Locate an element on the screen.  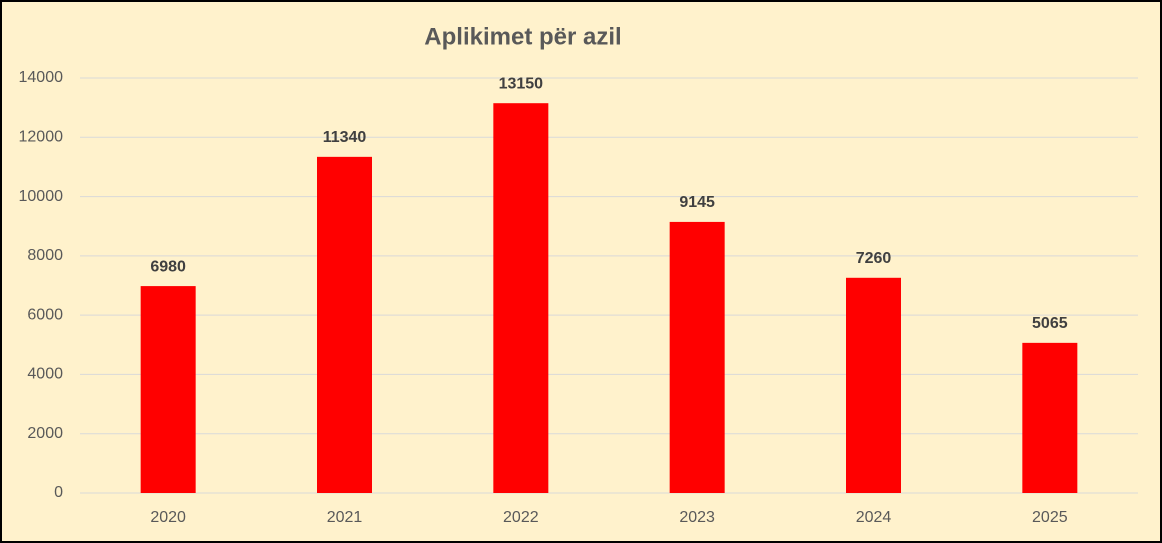
x-tick-label: 2023 is located at coordinates (697, 517).